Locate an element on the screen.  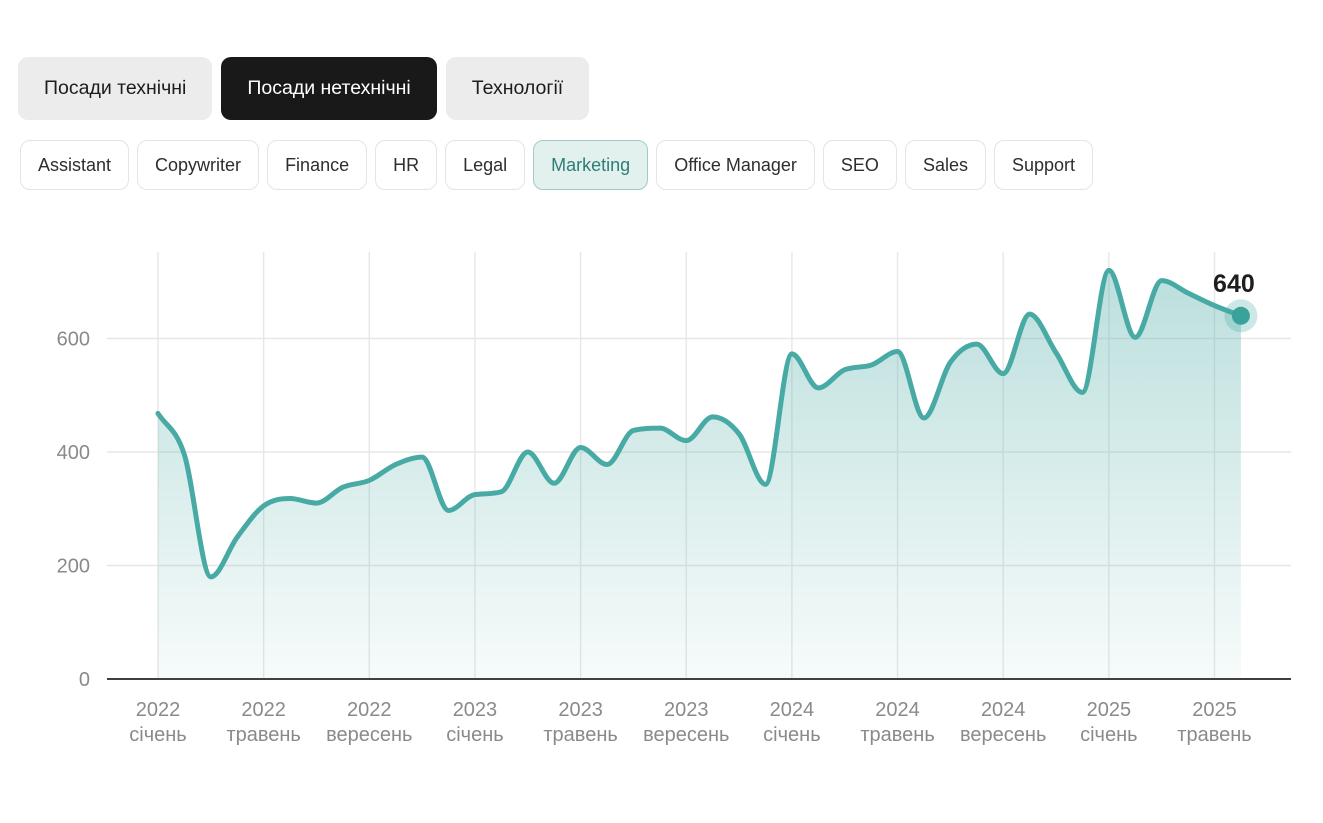
filter-chip-marketing: Marketing is located at coordinates (591, 165).